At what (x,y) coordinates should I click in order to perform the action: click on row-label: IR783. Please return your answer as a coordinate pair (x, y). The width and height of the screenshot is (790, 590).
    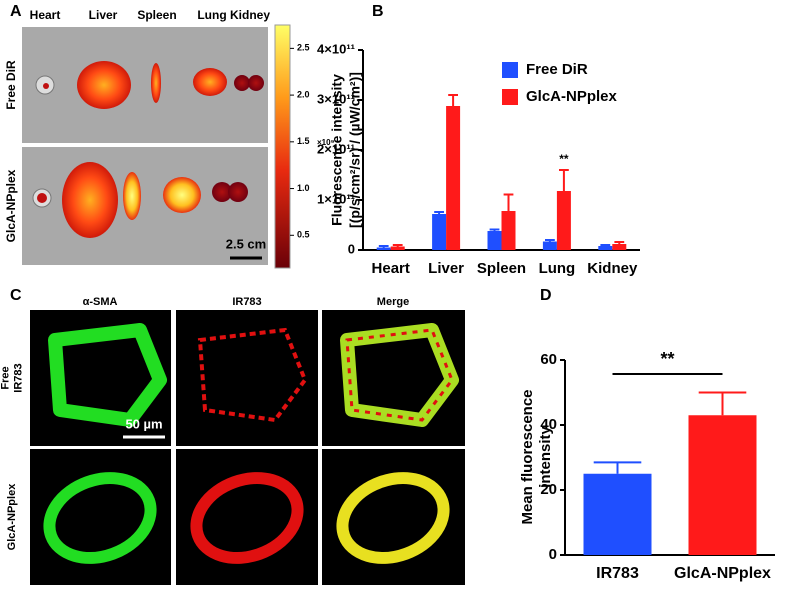
    Looking at the image, I should click on (18, 377).